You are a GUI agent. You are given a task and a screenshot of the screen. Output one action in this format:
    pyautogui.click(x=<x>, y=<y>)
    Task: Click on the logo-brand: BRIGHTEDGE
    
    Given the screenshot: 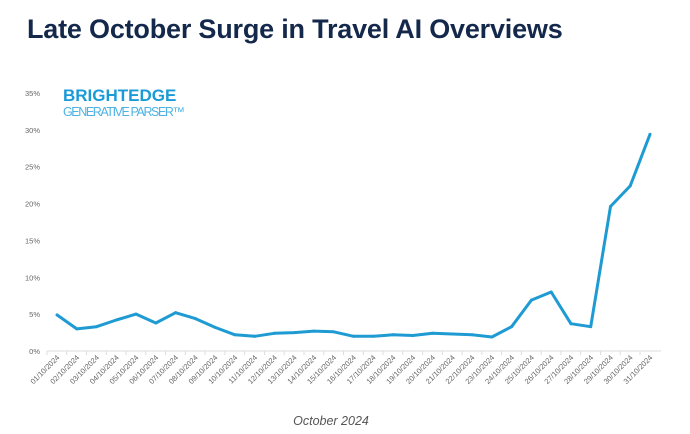 What is the action you would take?
    pyautogui.click(x=119, y=95)
    